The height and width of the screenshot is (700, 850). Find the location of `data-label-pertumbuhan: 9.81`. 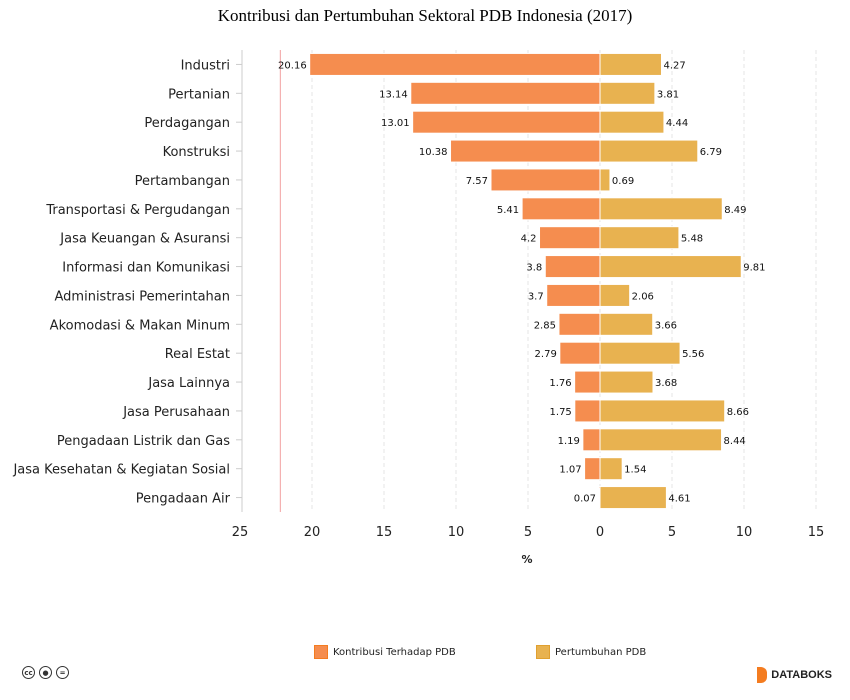

data-label-pertumbuhan: 9.81 is located at coordinates (754, 268).